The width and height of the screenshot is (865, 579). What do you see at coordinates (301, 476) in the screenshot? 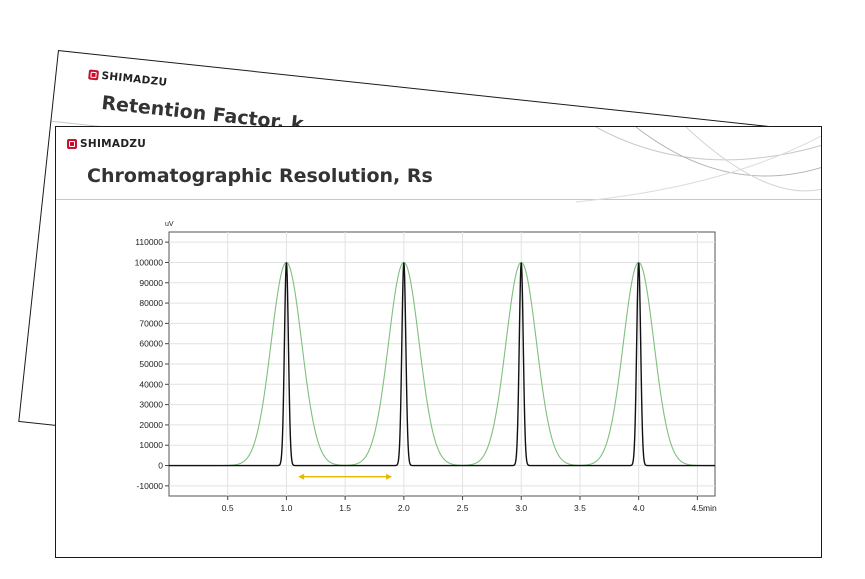
I see `annotation-arrowhead-left` at bounding box center [301, 476].